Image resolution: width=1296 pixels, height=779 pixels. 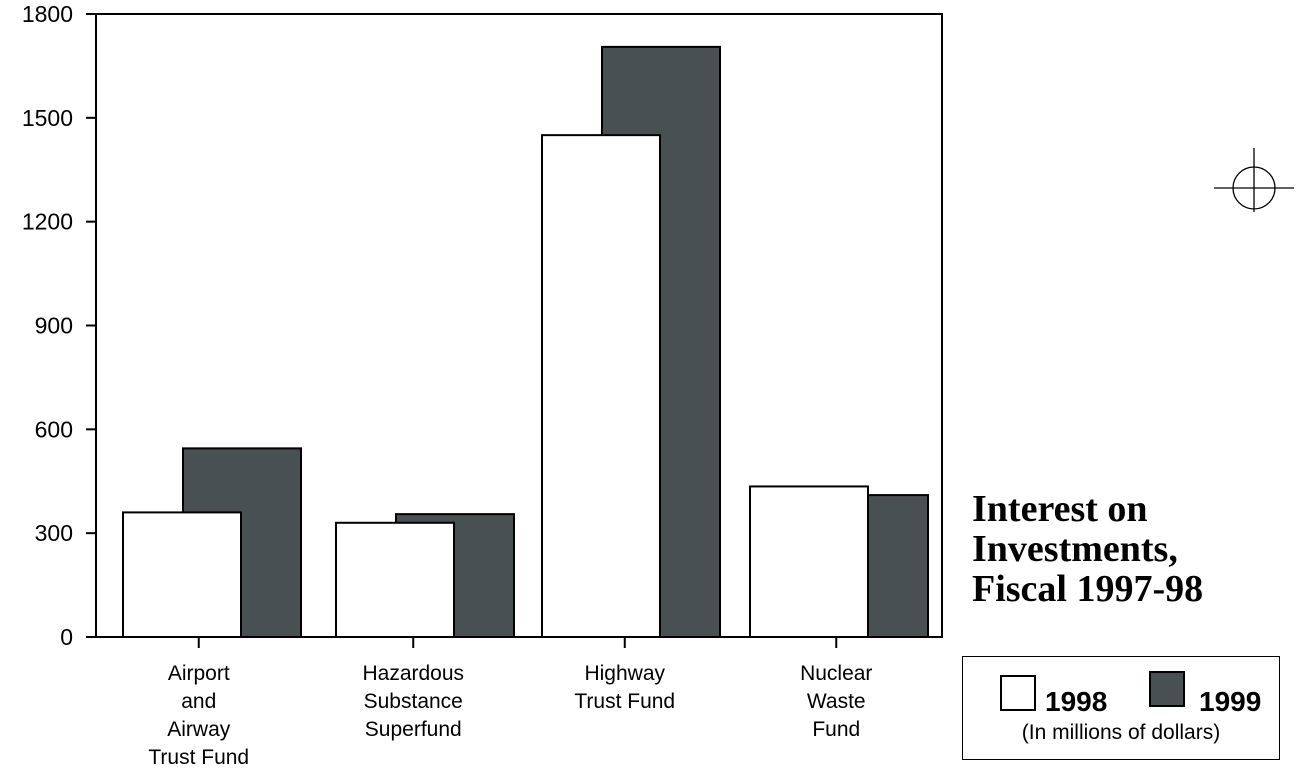 I want to click on y-tick-label: 1200, so click(x=47, y=222).